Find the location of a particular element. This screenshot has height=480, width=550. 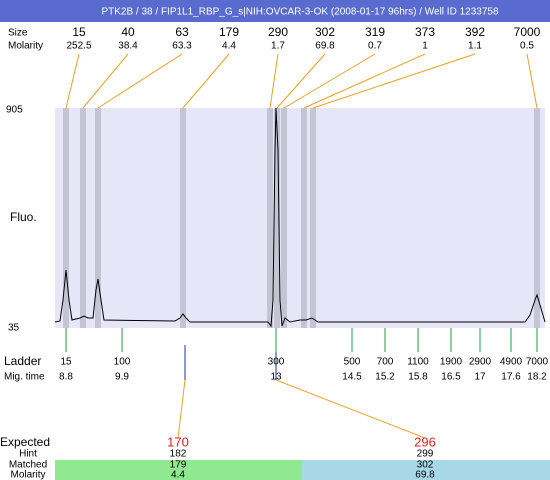

matched-molarity: 69.8 is located at coordinates (425, 475).